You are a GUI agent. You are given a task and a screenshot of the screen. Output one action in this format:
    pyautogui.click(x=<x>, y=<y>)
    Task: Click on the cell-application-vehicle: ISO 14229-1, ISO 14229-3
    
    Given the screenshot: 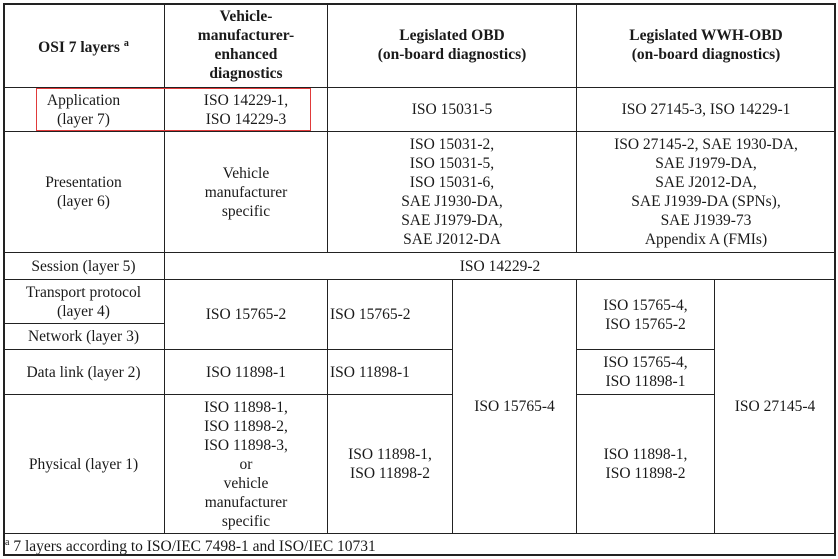 What is the action you would take?
    pyautogui.click(x=246, y=110)
    